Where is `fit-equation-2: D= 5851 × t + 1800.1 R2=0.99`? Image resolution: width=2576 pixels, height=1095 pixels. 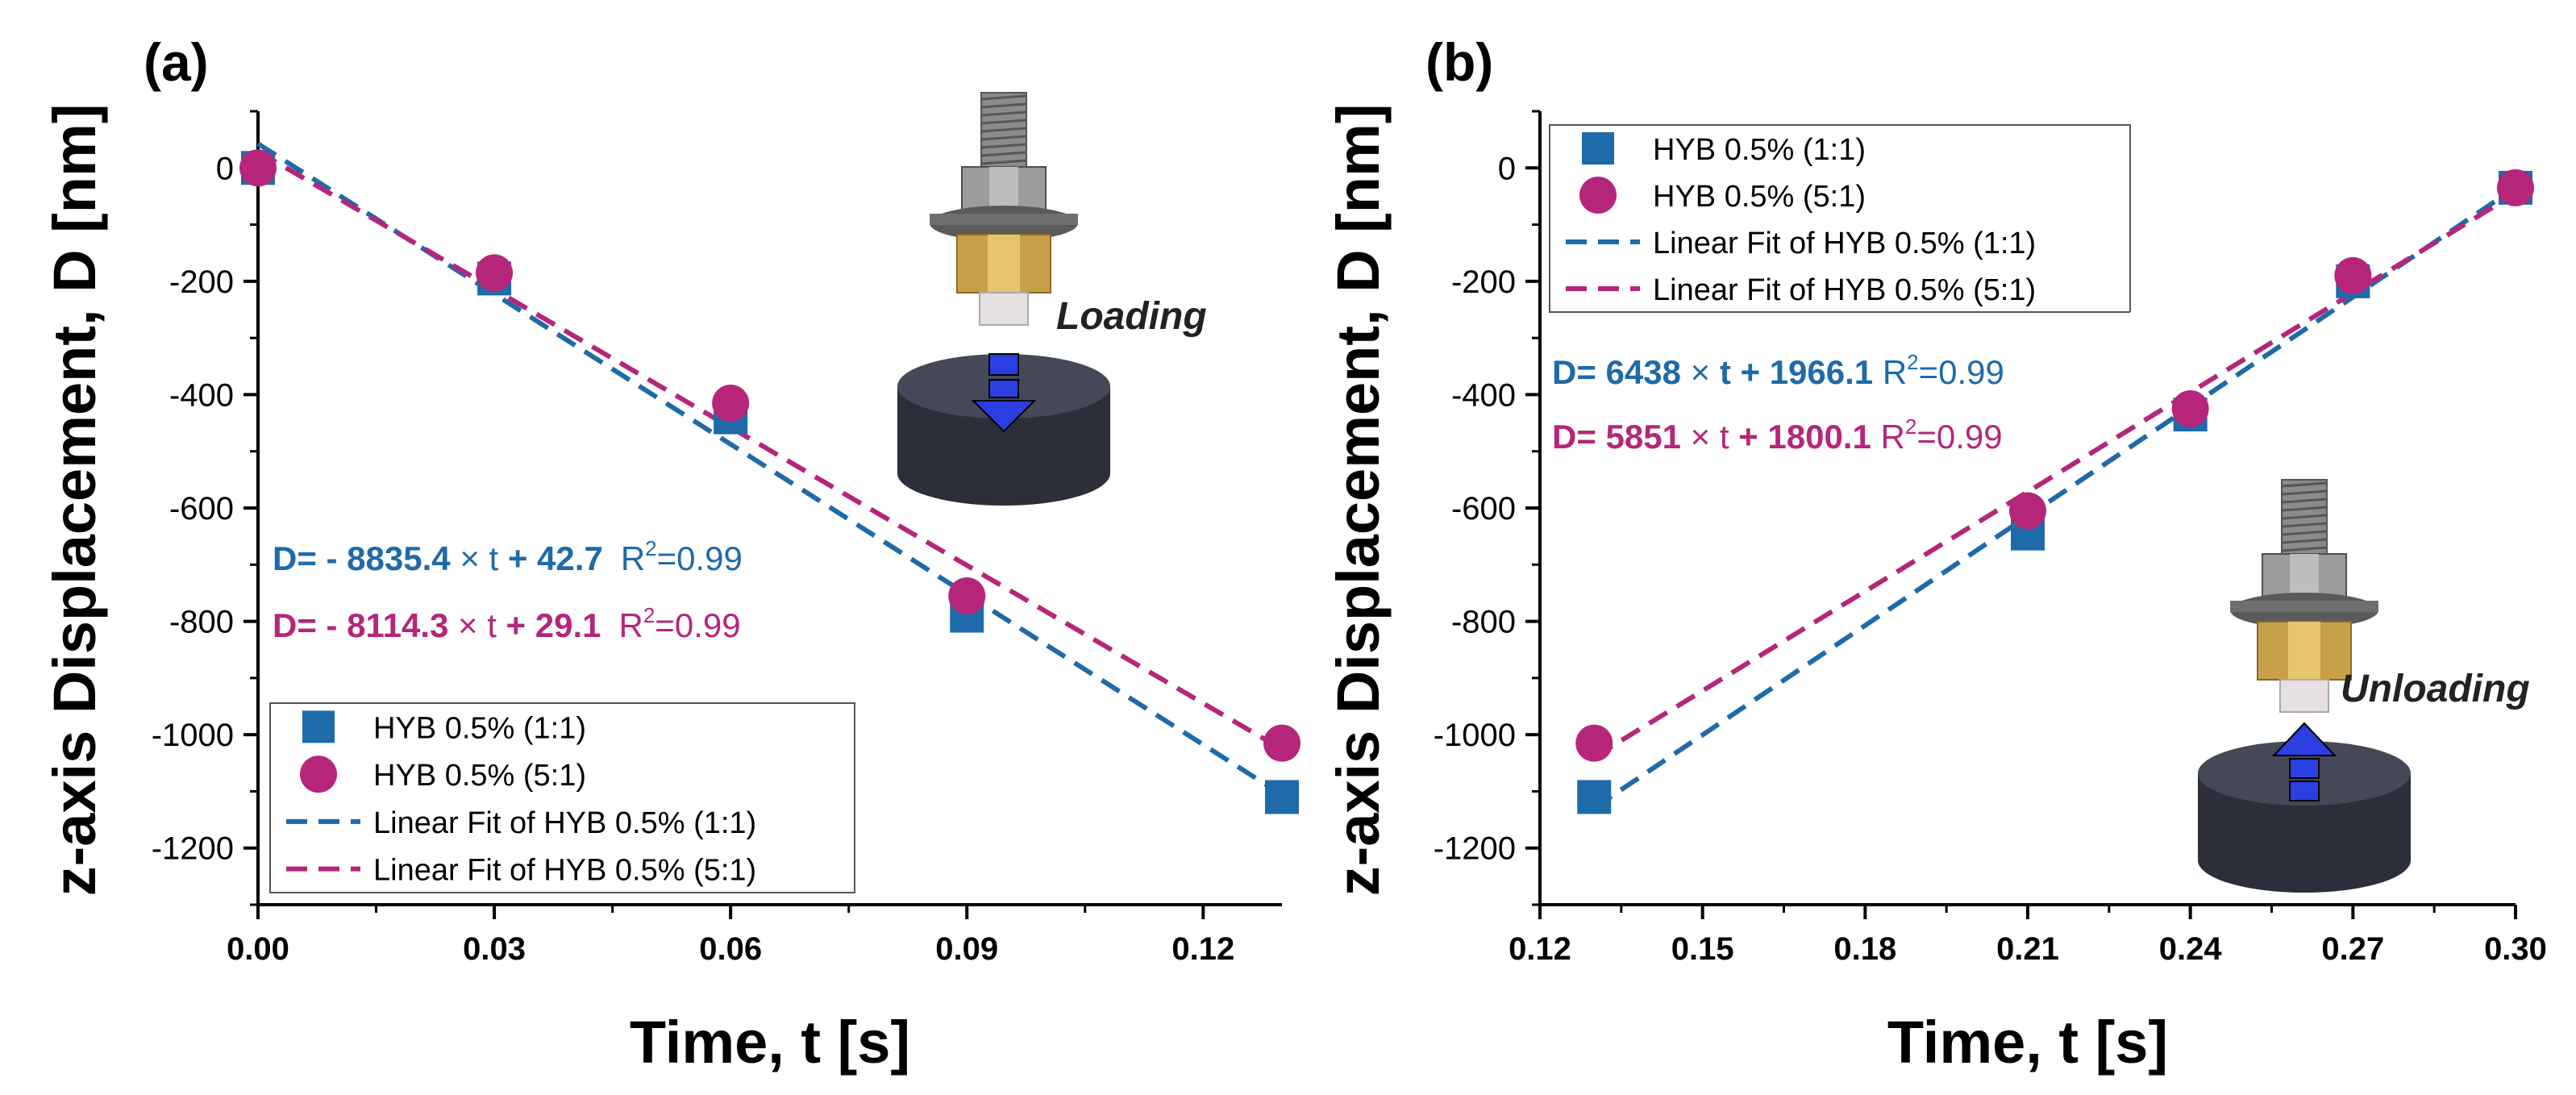 fit-equation-2: D= 5851 × t + 1800.1 R2=0.99 is located at coordinates (1777, 435).